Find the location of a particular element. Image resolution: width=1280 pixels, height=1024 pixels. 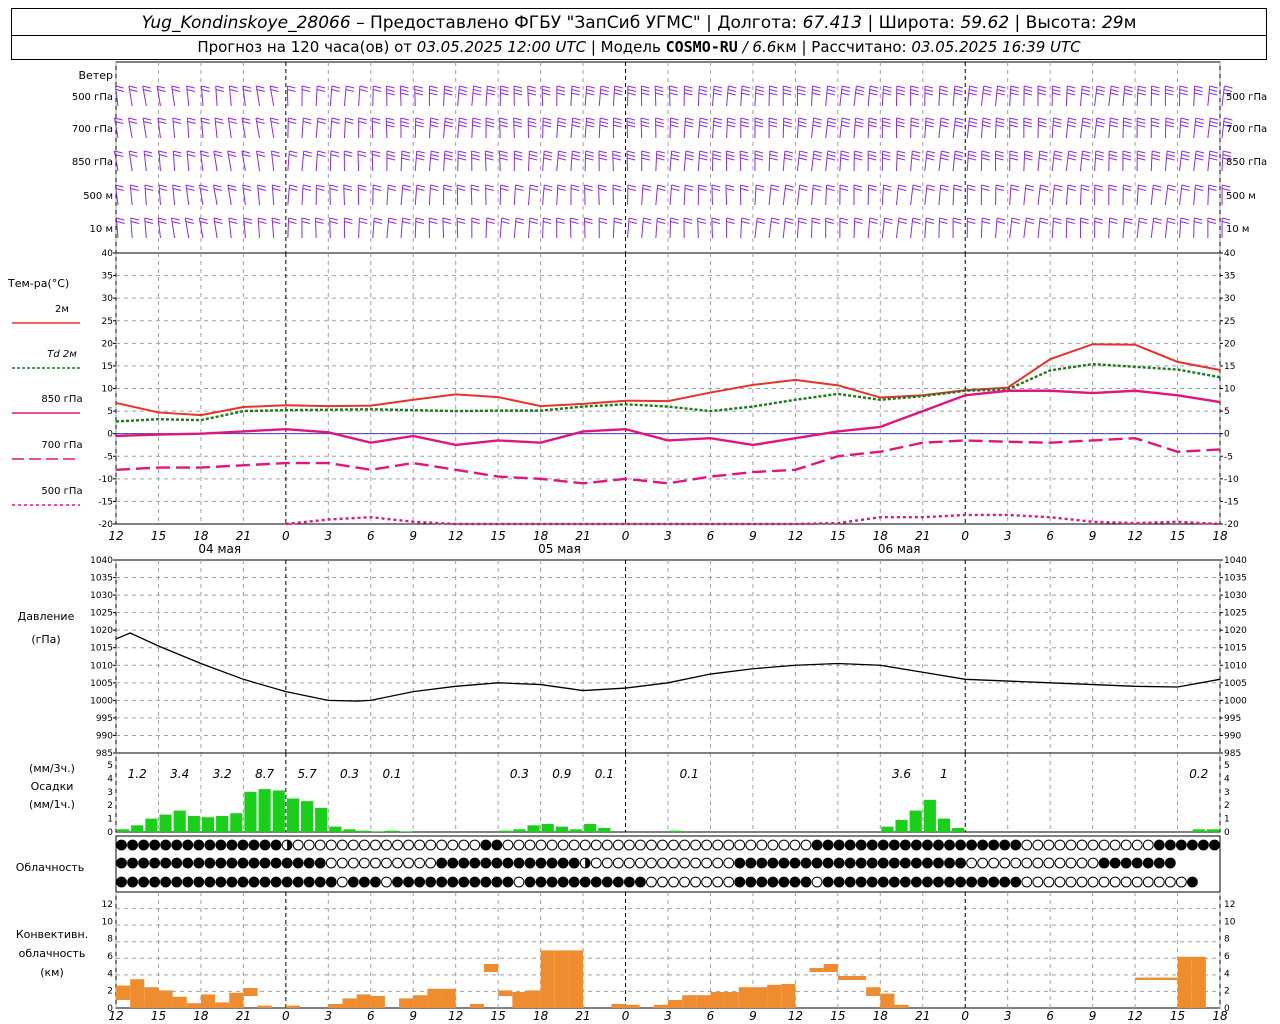

conv-ytick-right: 10 is located at coordinates (1230, 922).